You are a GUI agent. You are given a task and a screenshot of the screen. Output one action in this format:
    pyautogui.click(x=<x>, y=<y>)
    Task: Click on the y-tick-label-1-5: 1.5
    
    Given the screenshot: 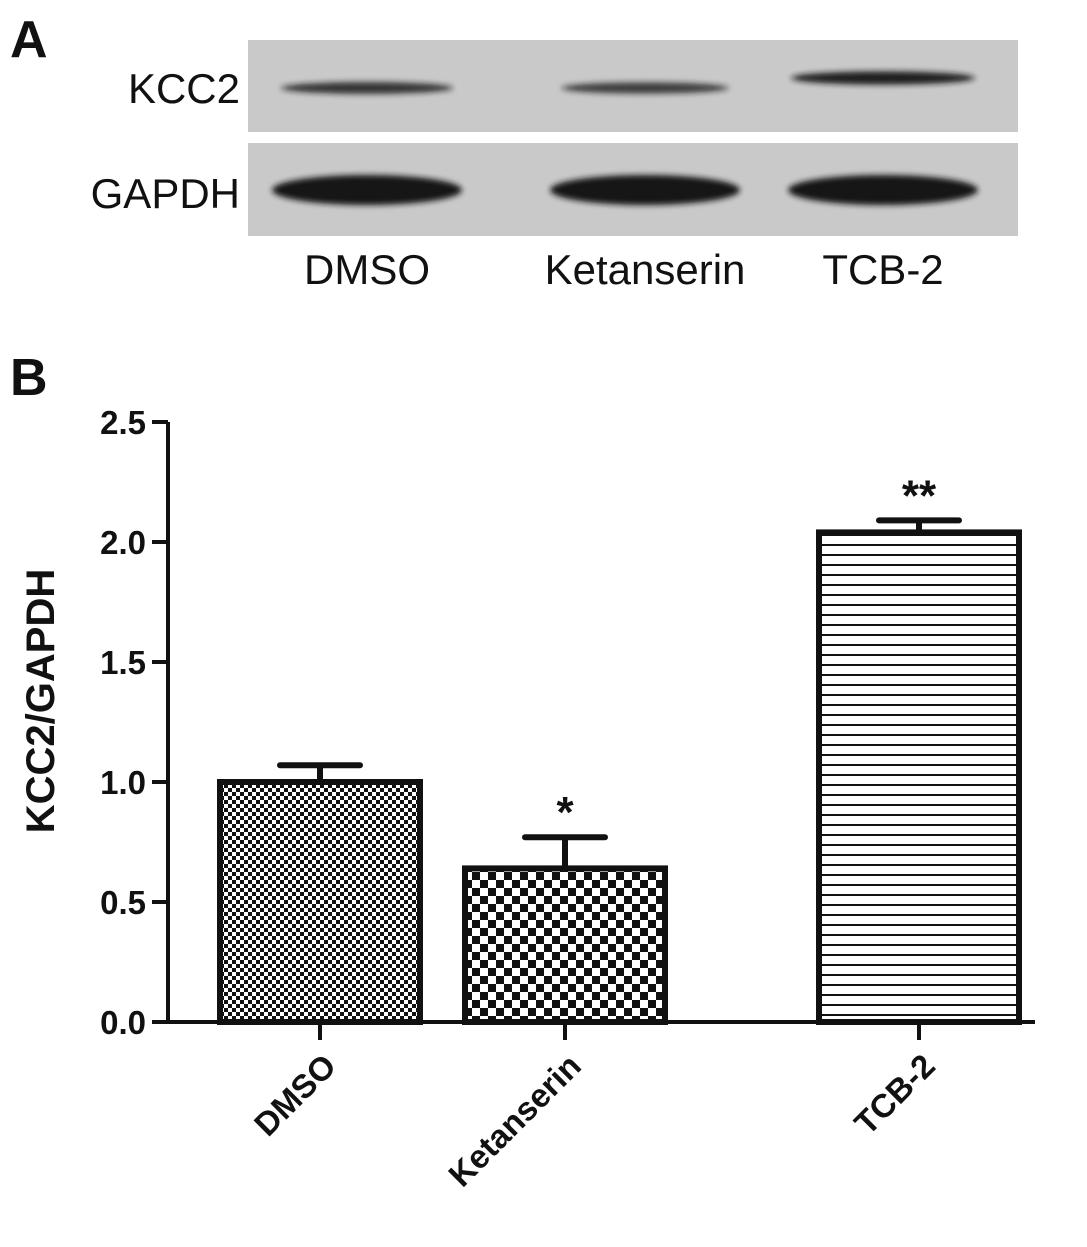 What is the action you would take?
    pyautogui.click(x=123, y=662)
    